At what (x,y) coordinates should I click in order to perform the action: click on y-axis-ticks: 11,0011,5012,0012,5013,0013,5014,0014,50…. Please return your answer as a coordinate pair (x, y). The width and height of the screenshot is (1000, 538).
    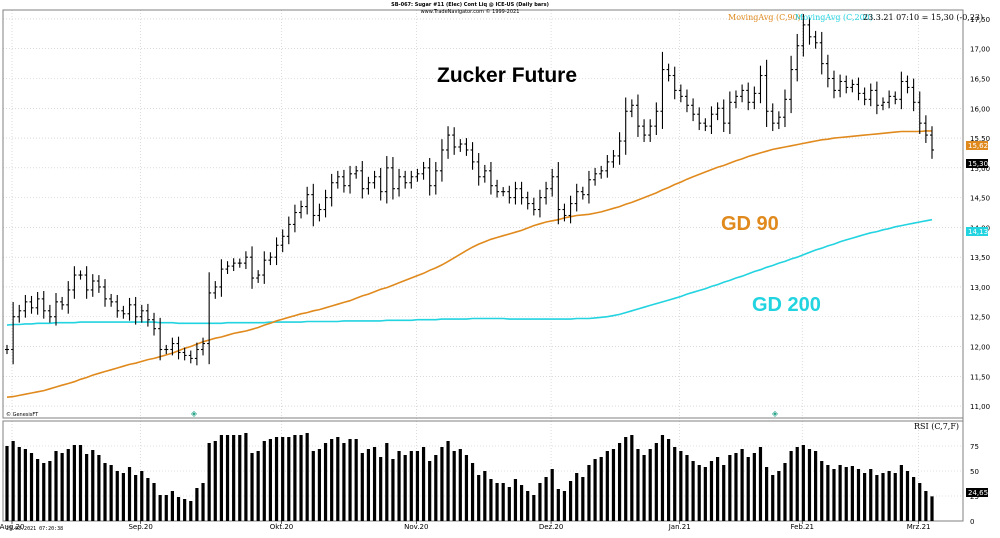
    Looking at the image, I should click on (980, 271).